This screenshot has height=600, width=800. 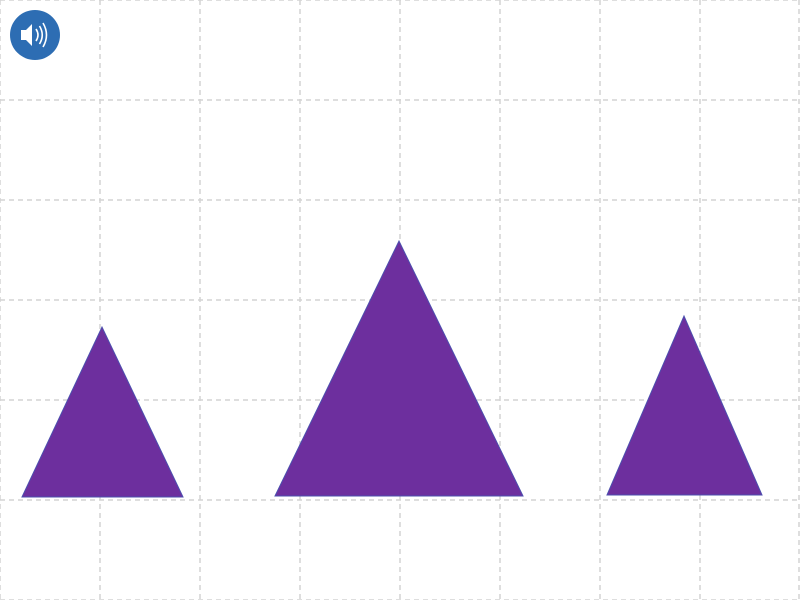 I want to click on sound-button, so click(x=35, y=35).